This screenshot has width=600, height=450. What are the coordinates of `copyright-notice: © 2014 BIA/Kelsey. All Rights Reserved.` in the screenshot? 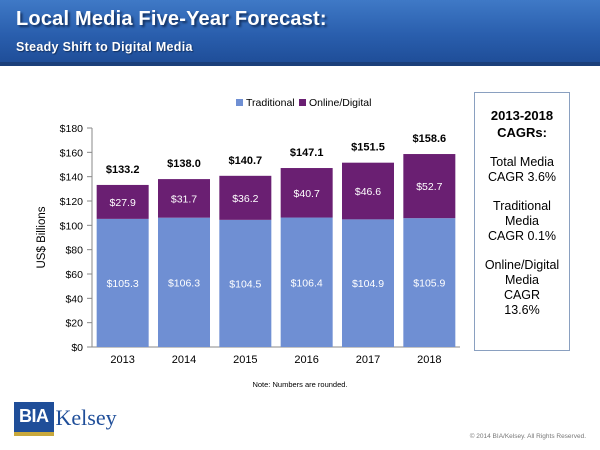 It's located at (527, 436).